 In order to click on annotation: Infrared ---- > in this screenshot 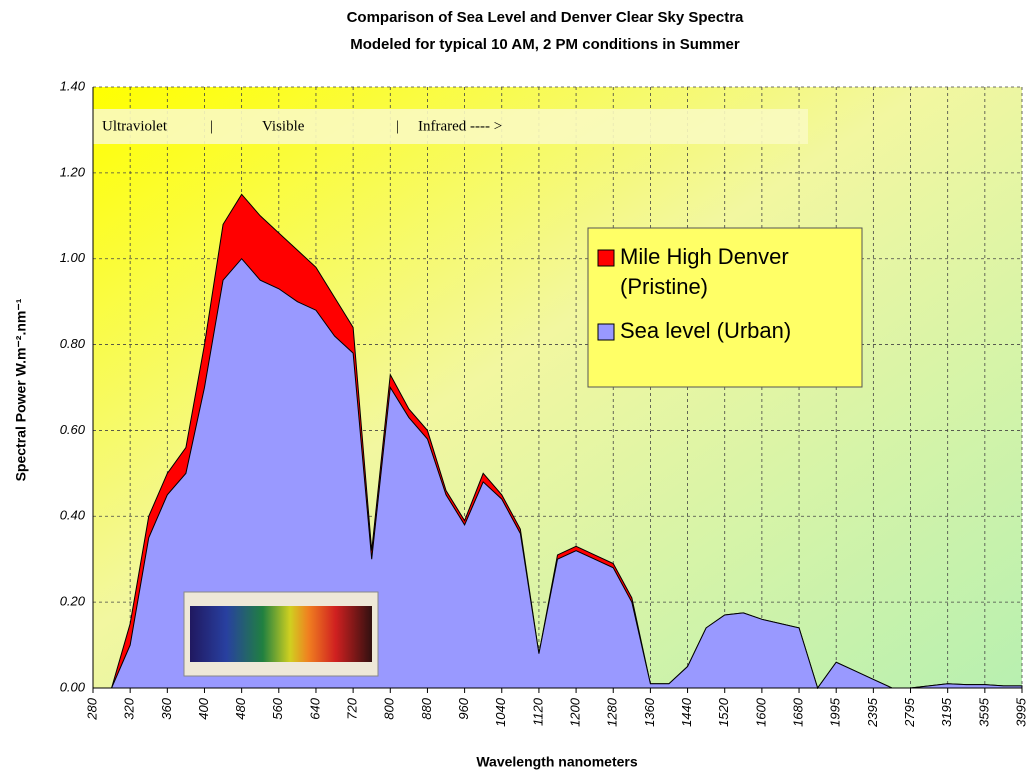, I will do `click(460, 126)`.